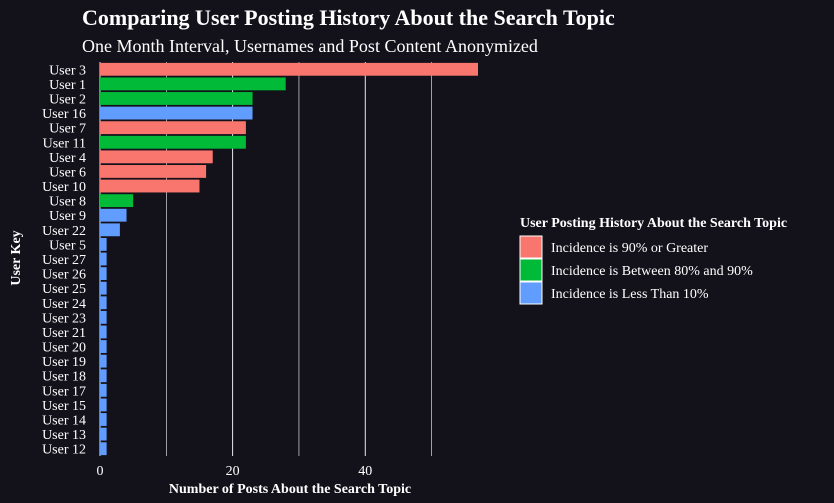  What do you see at coordinates (64, 435) in the screenshot?
I see `y-tick-label: User 13` at bounding box center [64, 435].